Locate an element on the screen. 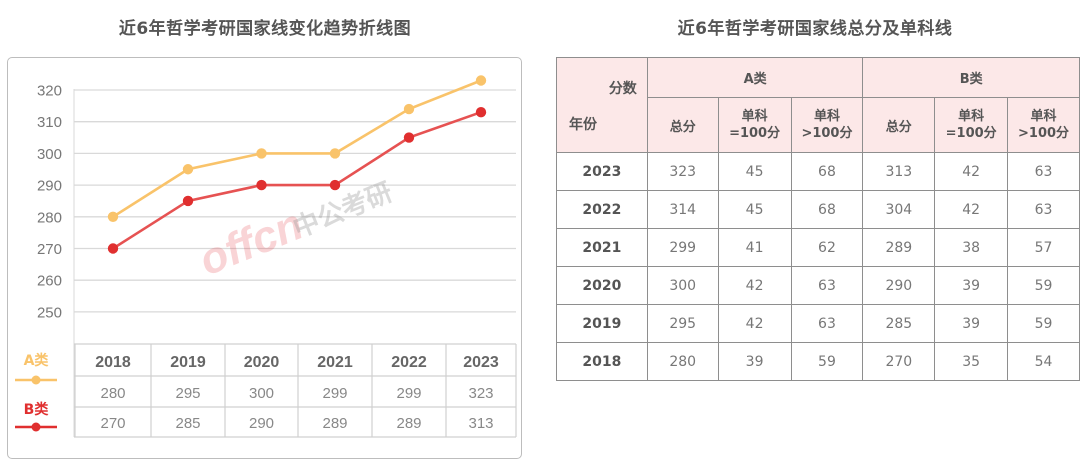  y-tick-label: 280 is located at coordinates (49, 217).